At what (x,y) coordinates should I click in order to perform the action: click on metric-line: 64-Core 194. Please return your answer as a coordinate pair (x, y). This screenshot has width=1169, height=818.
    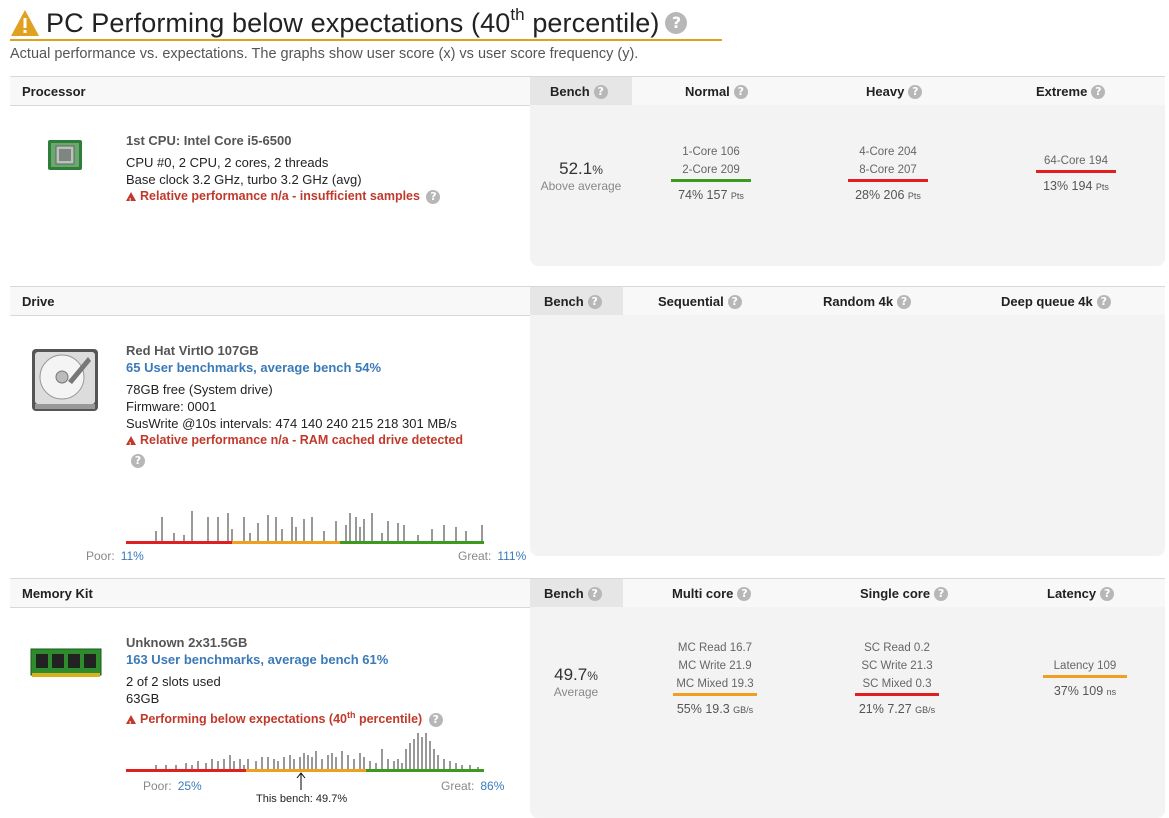
    Looking at the image, I should click on (1076, 161).